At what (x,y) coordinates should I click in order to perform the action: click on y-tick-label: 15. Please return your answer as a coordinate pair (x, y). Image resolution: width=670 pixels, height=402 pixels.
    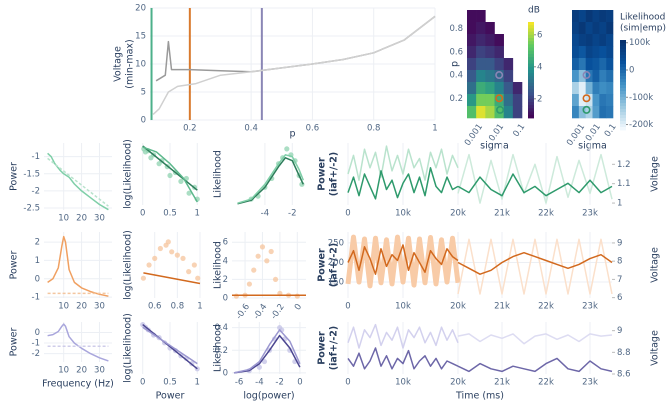
    Looking at the image, I should click on (140, 37).